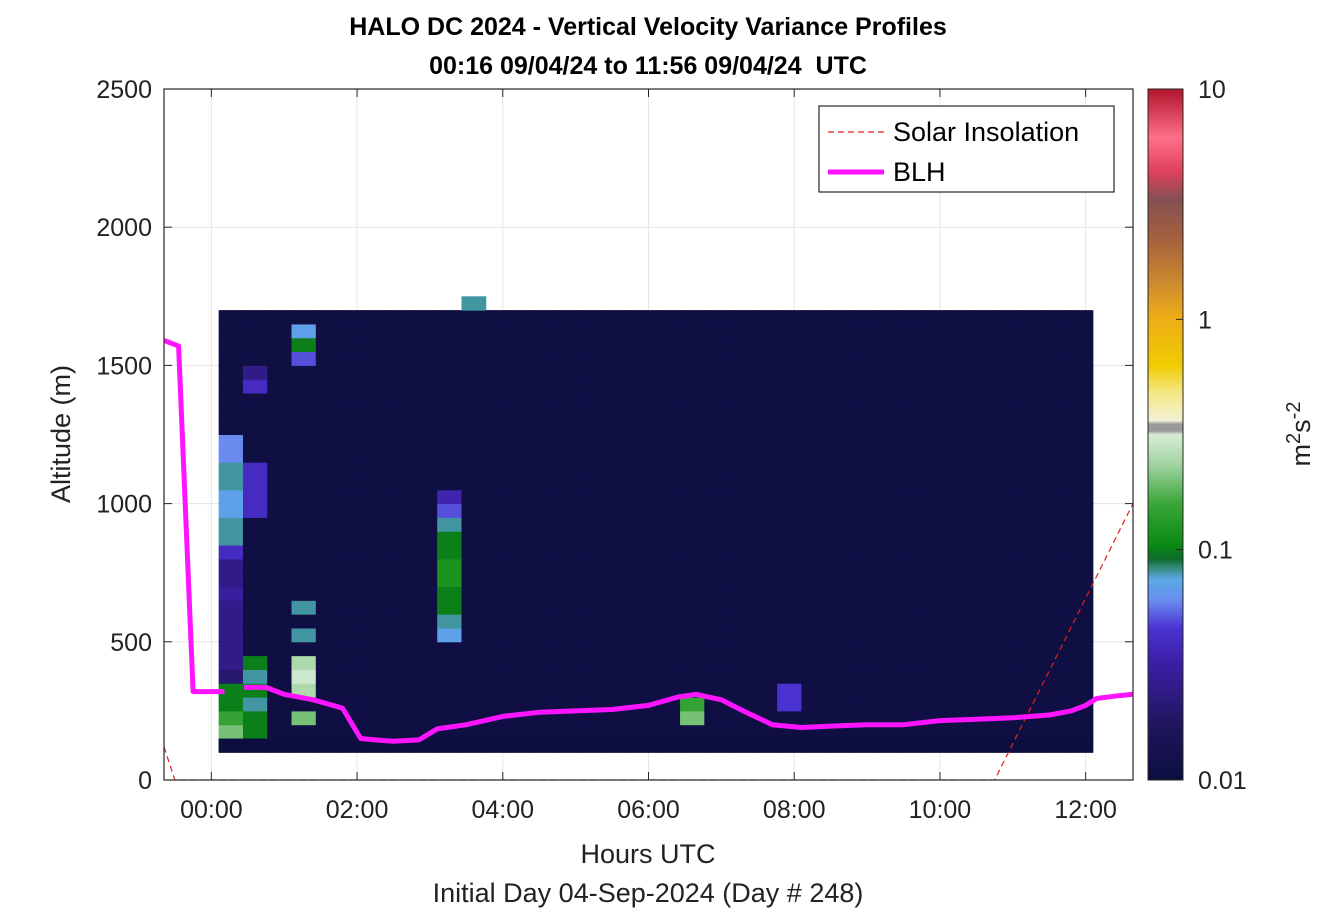 This screenshot has width=1343, height=911. I want to click on y-axis-label: Altitude (m), so click(61, 434).